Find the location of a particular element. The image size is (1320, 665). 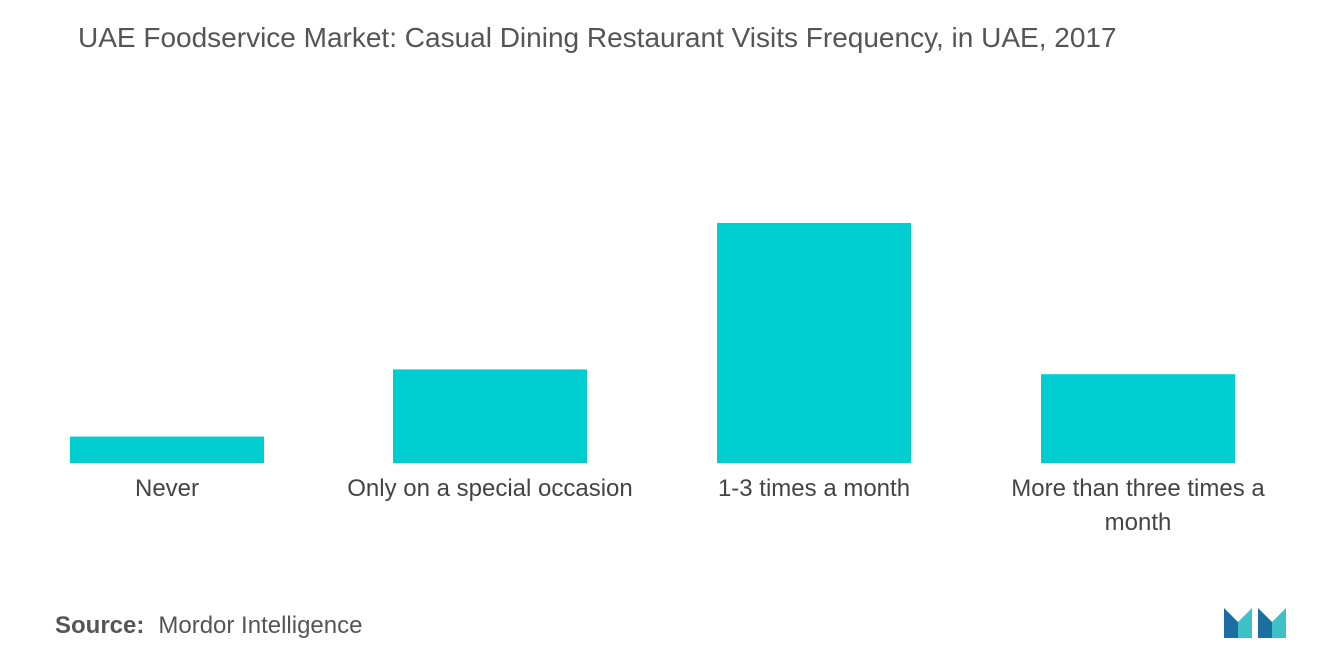

category-label-4: More than three times a month is located at coordinates (1138, 505).